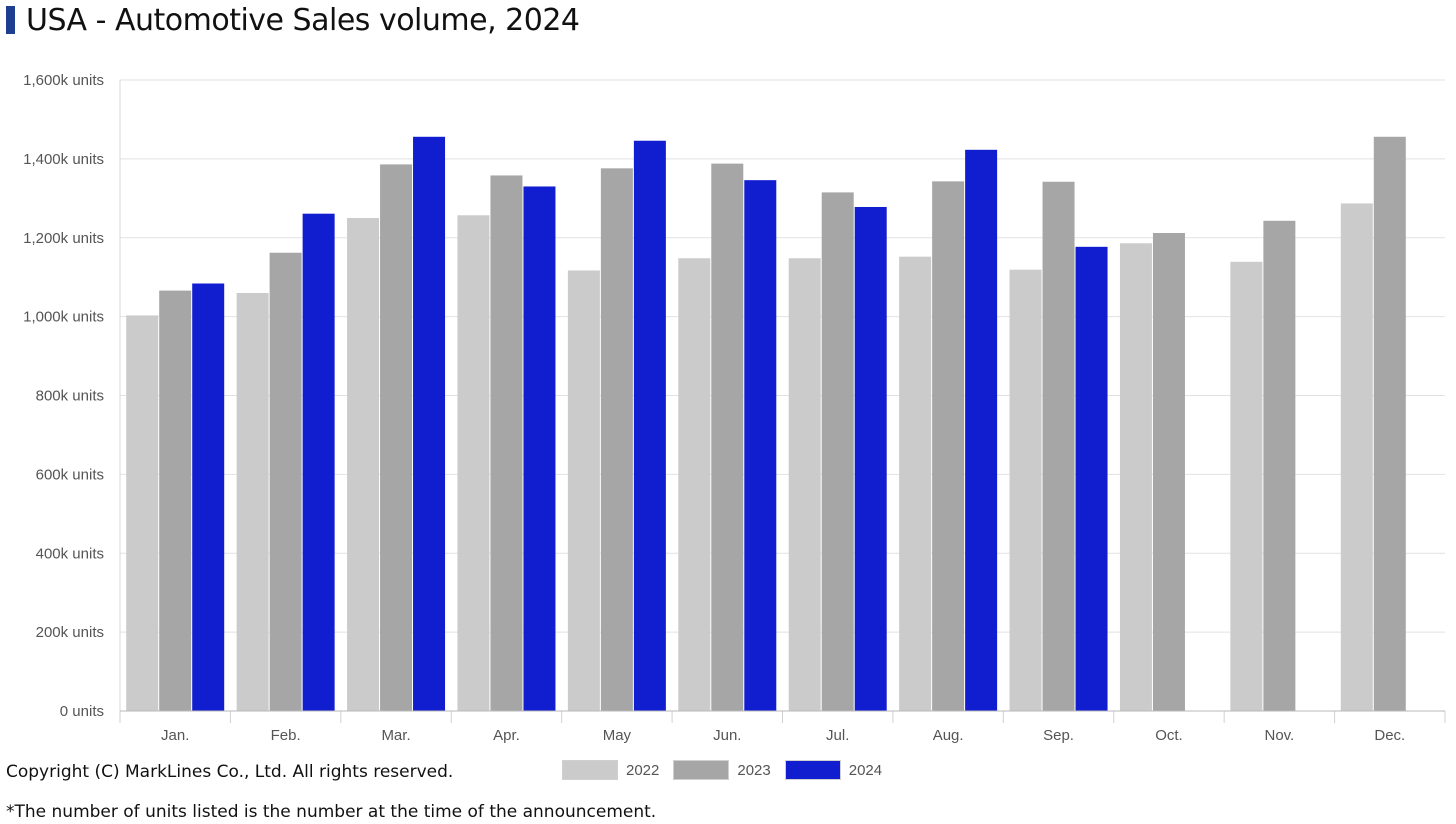 This screenshot has width=1456, height=824. Describe the element at coordinates (63, 80) in the screenshot. I see `y-tick-label: 1,600k units` at that location.